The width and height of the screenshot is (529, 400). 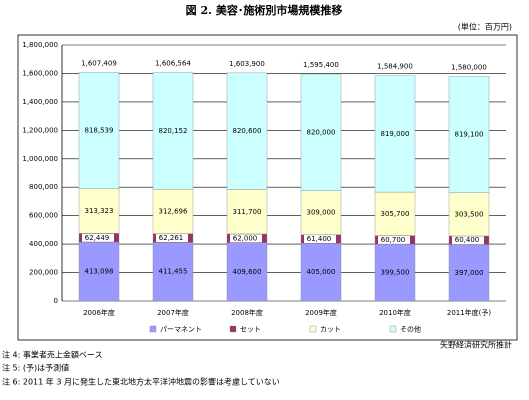 What do you see at coordinates (52, 355) in the screenshot?
I see `note: 注 4: 事業者売上金額ベース` at bounding box center [52, 355].